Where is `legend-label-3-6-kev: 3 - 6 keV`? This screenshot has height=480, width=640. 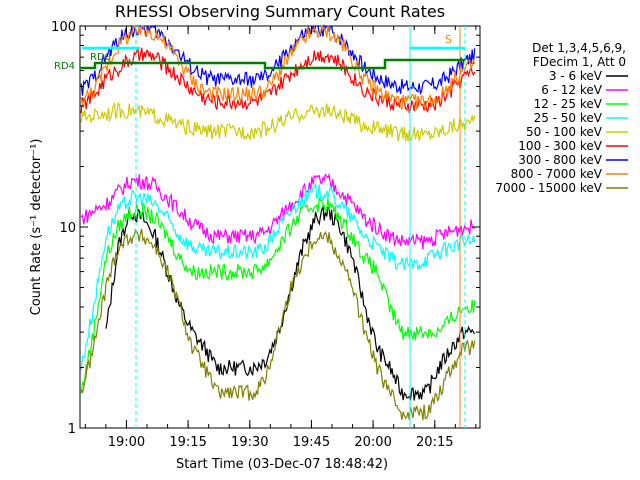 legend-label-3-6-kev: 3 - 6 keV is located at coordinates (576, 76).